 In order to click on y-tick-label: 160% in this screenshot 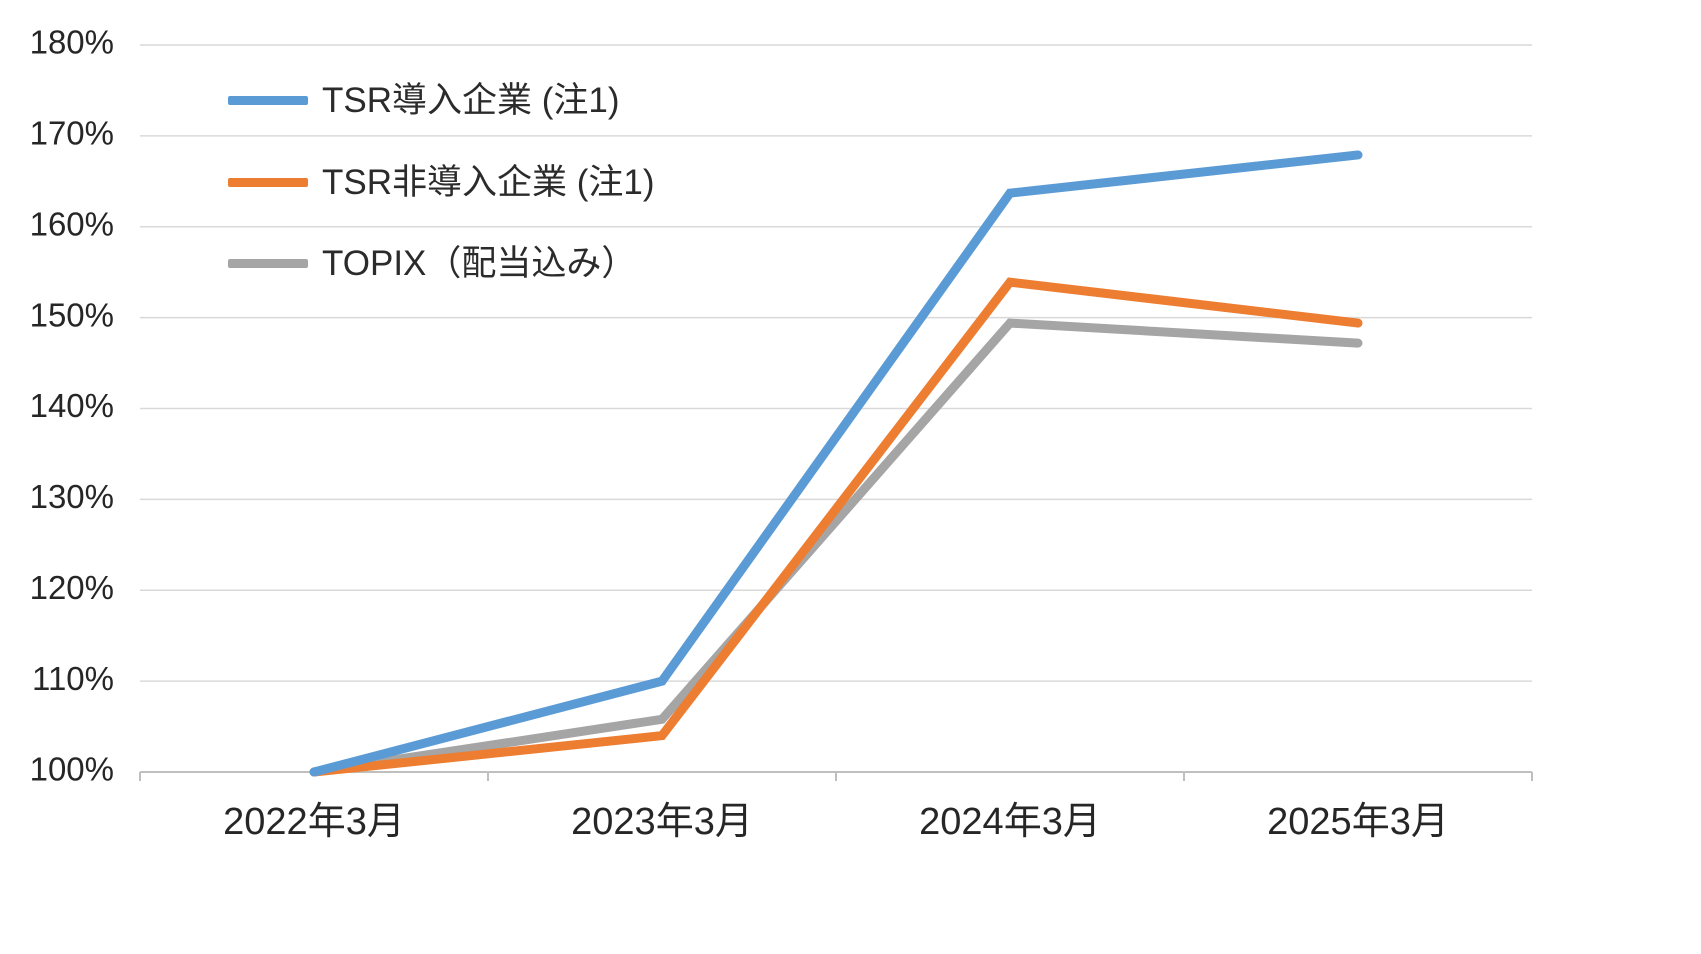, I will do `click(72, 223)`.